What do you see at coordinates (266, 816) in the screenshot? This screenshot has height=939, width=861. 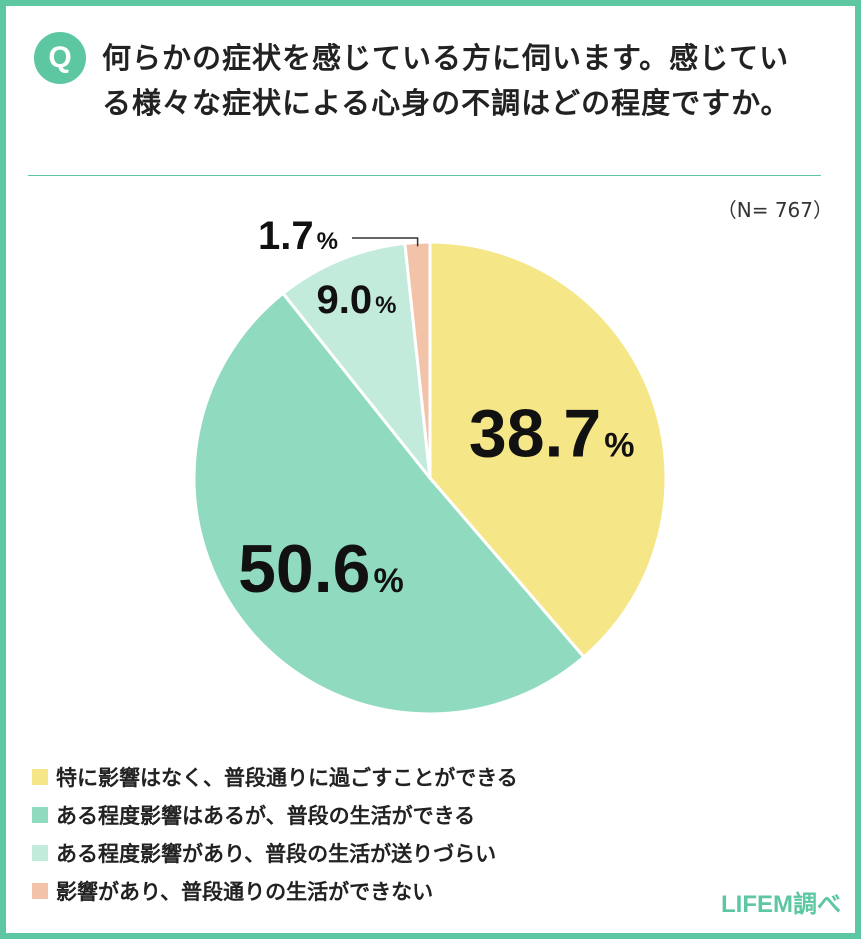 I see `legend-label-2: ある程度影響はあるが、普段の生活ができる` at bounding box center [266, 816].